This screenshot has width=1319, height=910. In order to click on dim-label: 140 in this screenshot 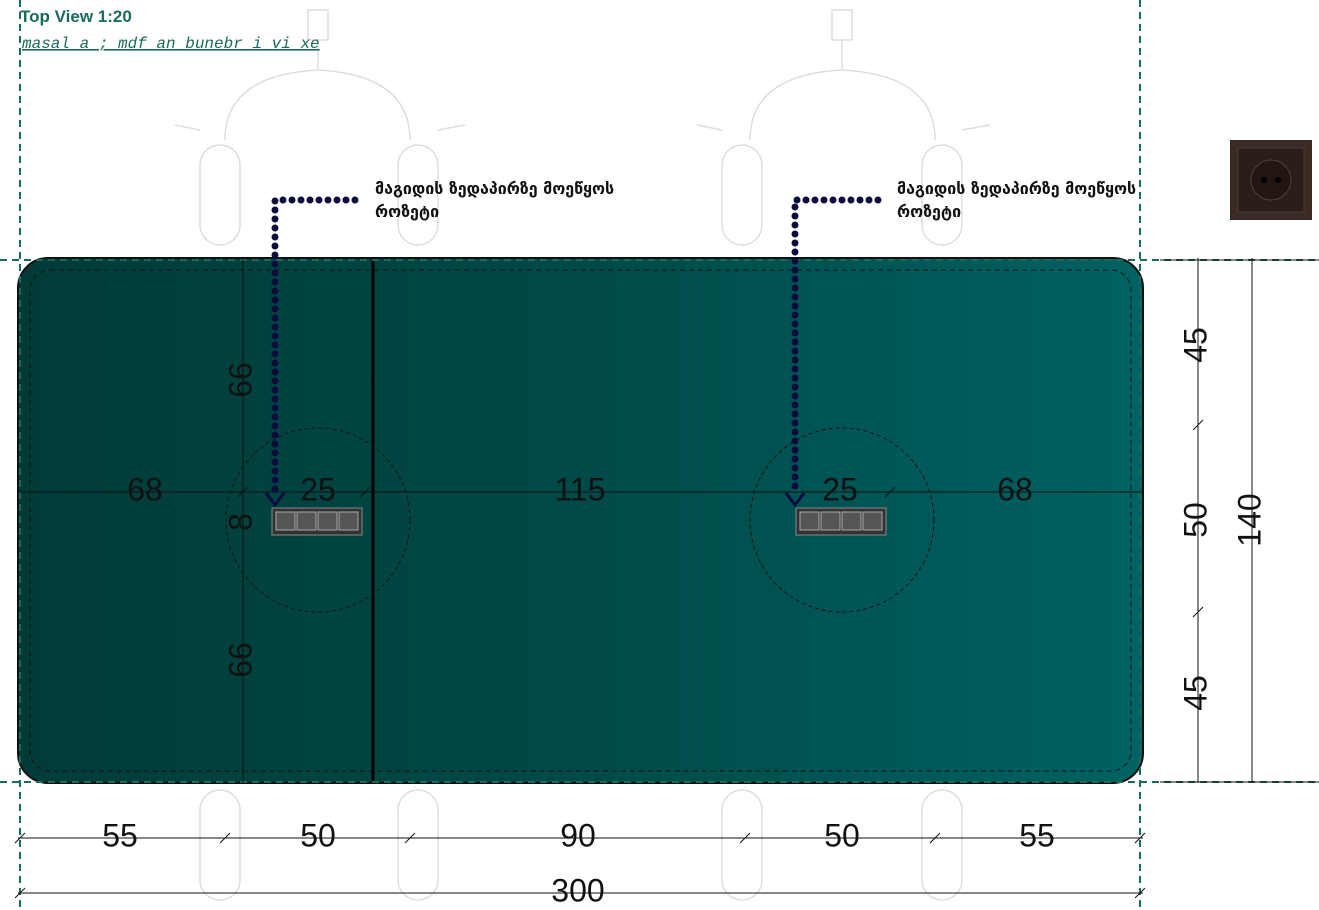, I will do `click(1249, 519)`.